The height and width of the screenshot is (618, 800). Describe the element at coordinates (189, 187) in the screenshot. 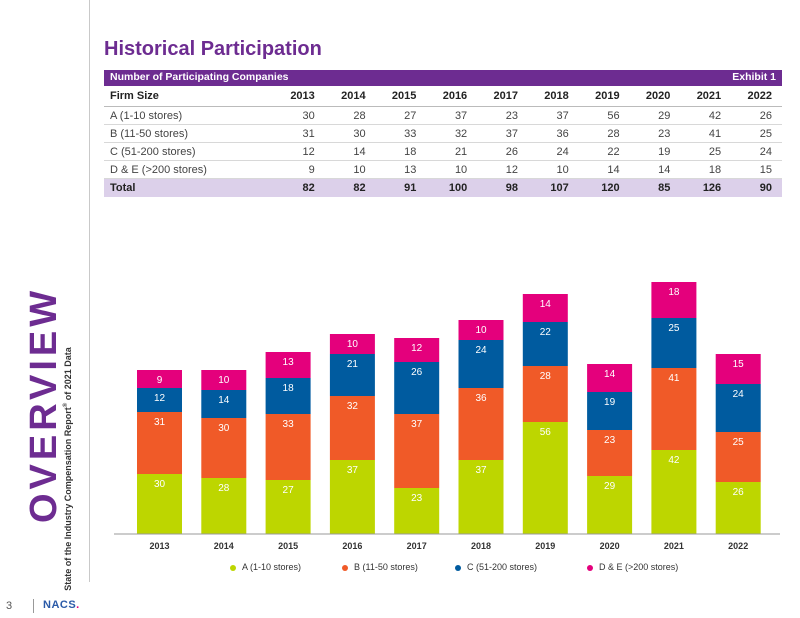

I see `row-label: Total` at that location.